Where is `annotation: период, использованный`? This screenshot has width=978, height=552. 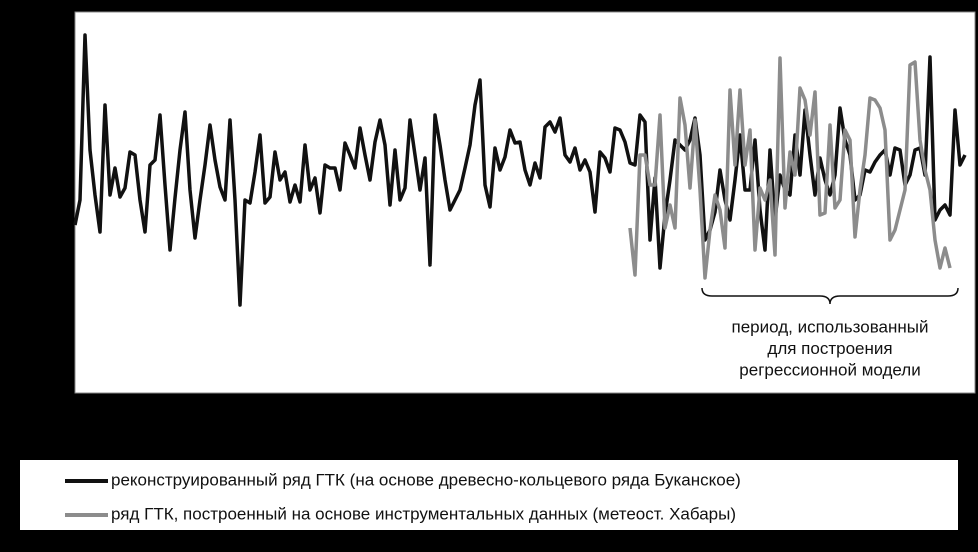 annotation: период, использованный is located at coordinates (830, 326).